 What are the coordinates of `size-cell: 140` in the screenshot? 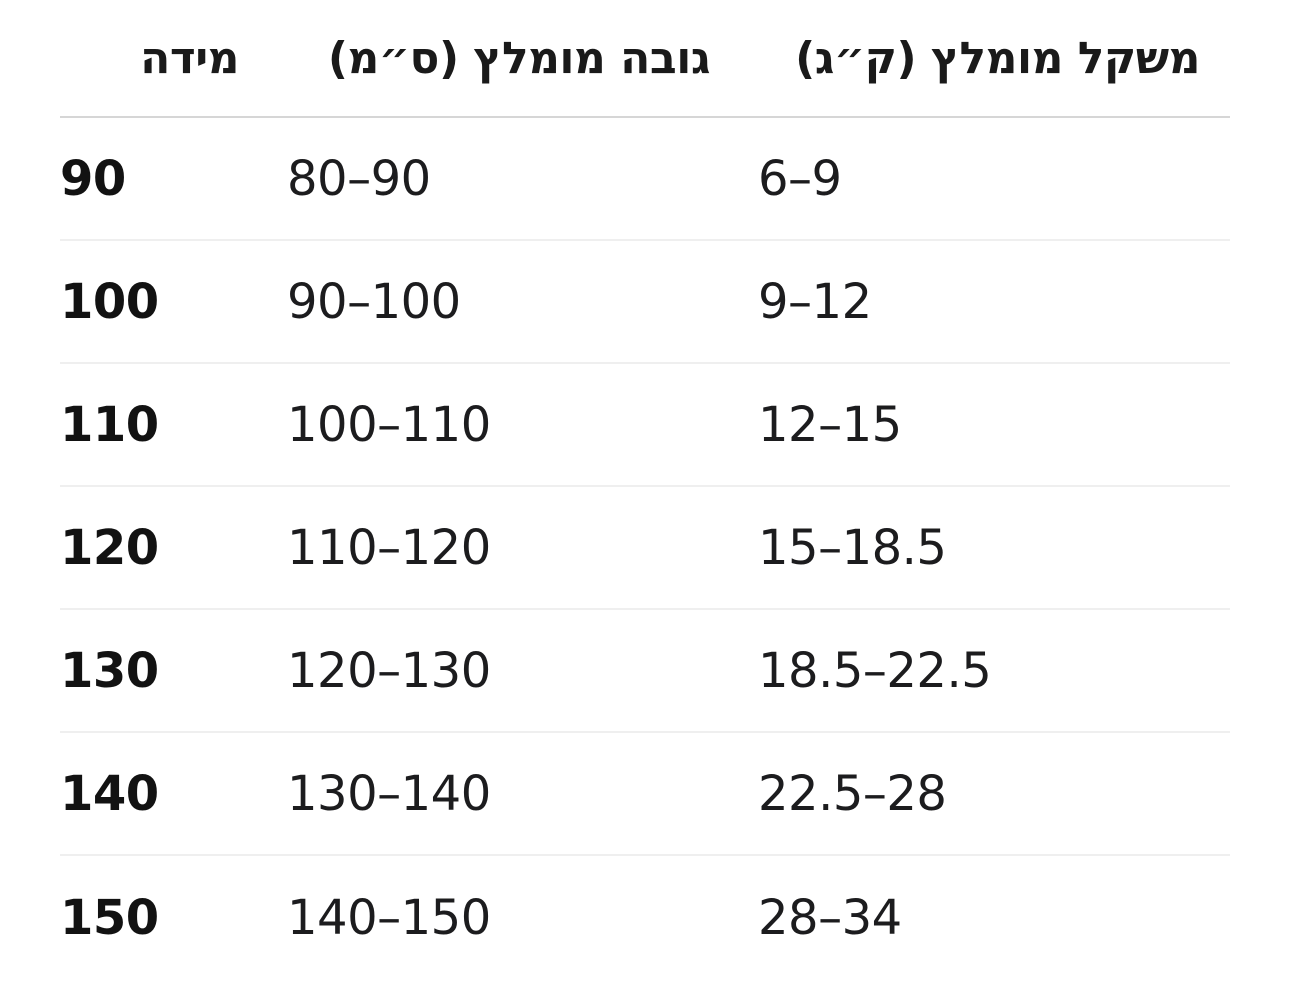 It's located at (109, 793).